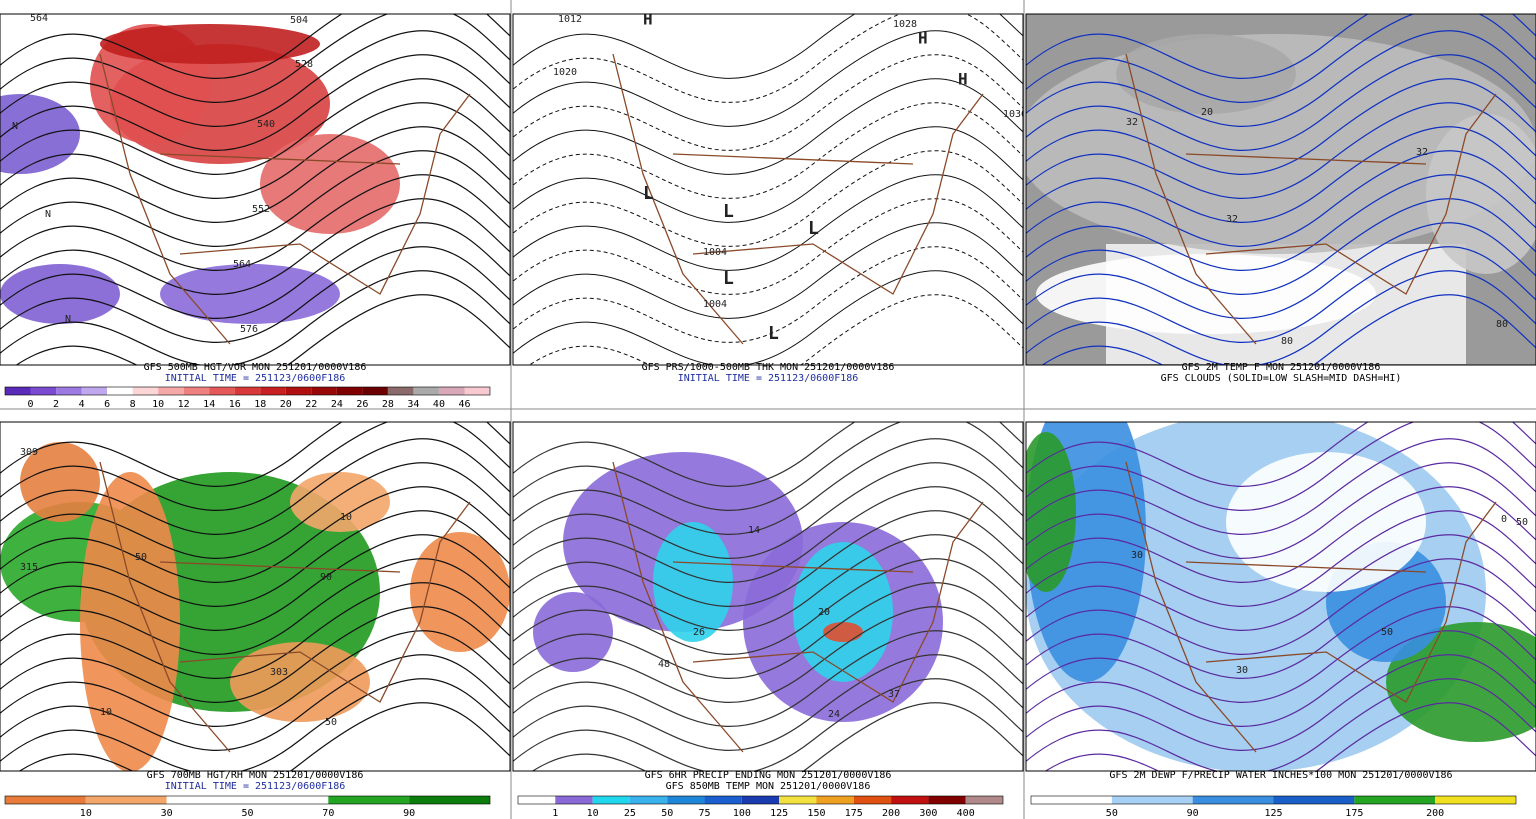  I want to click on map-label: 0, so click(1504, 519).